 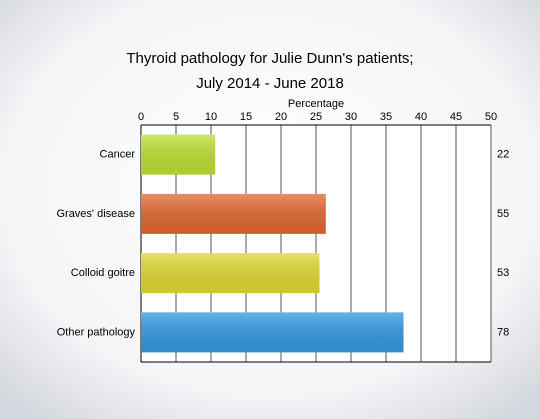 What do you see at coordinates (246, 117) in the screenshot?
I see `x-tick-label: 15` at bounding box center [246, 117].